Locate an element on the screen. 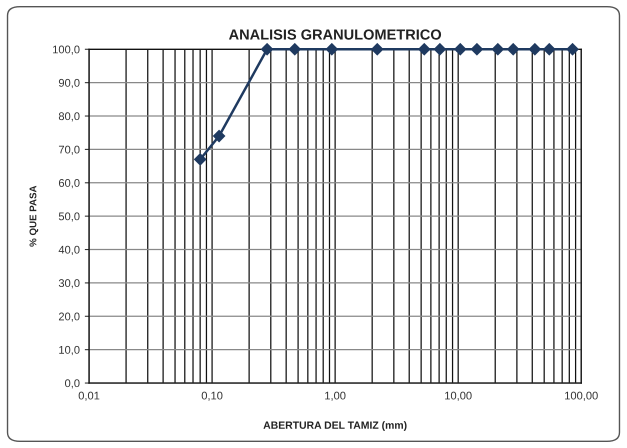  y-tick-label: 0,0 is located at coordinates (72, 383).